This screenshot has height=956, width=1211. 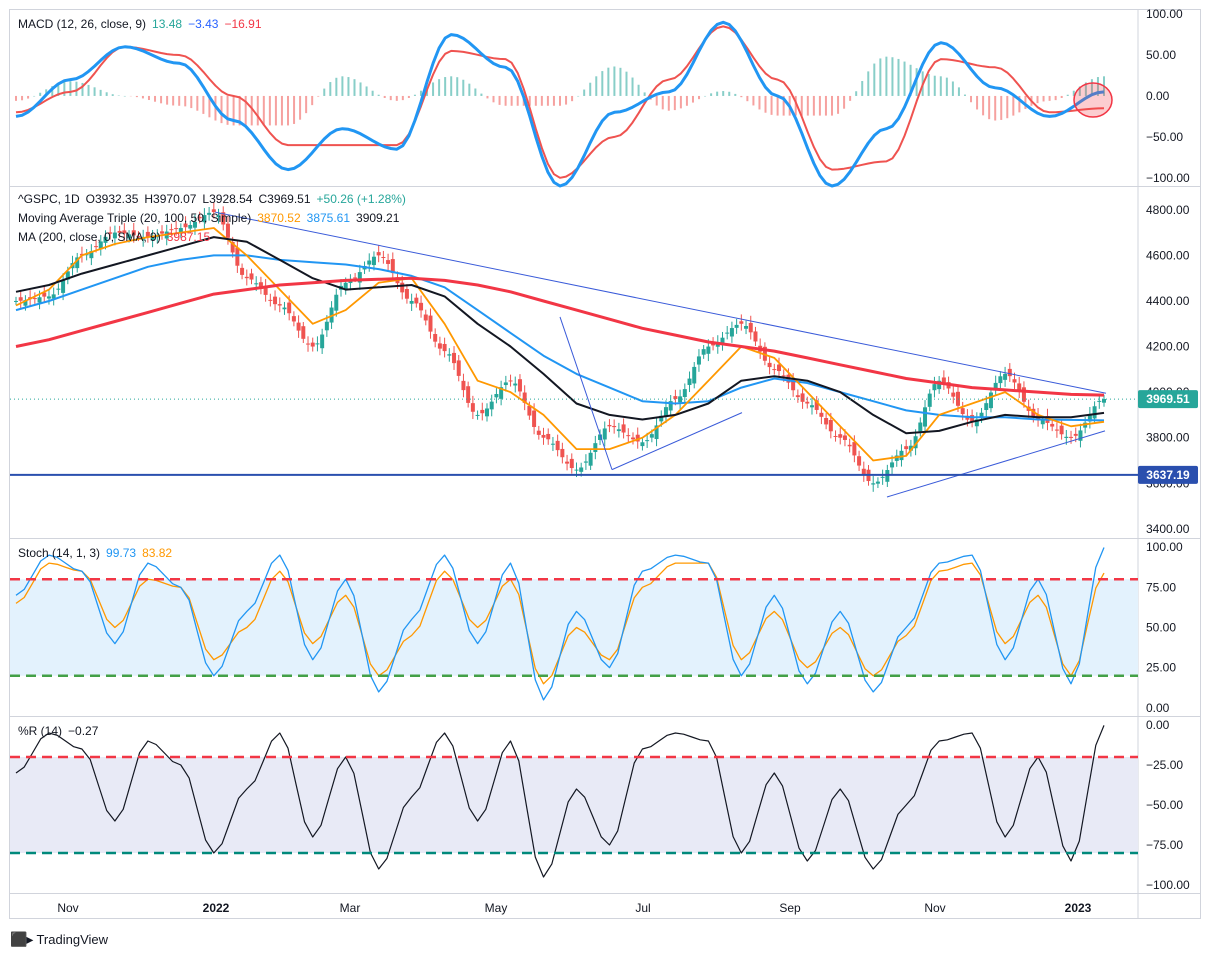 I want to click on macd-tick-label: 50.00, so click(x=1161, y=55).